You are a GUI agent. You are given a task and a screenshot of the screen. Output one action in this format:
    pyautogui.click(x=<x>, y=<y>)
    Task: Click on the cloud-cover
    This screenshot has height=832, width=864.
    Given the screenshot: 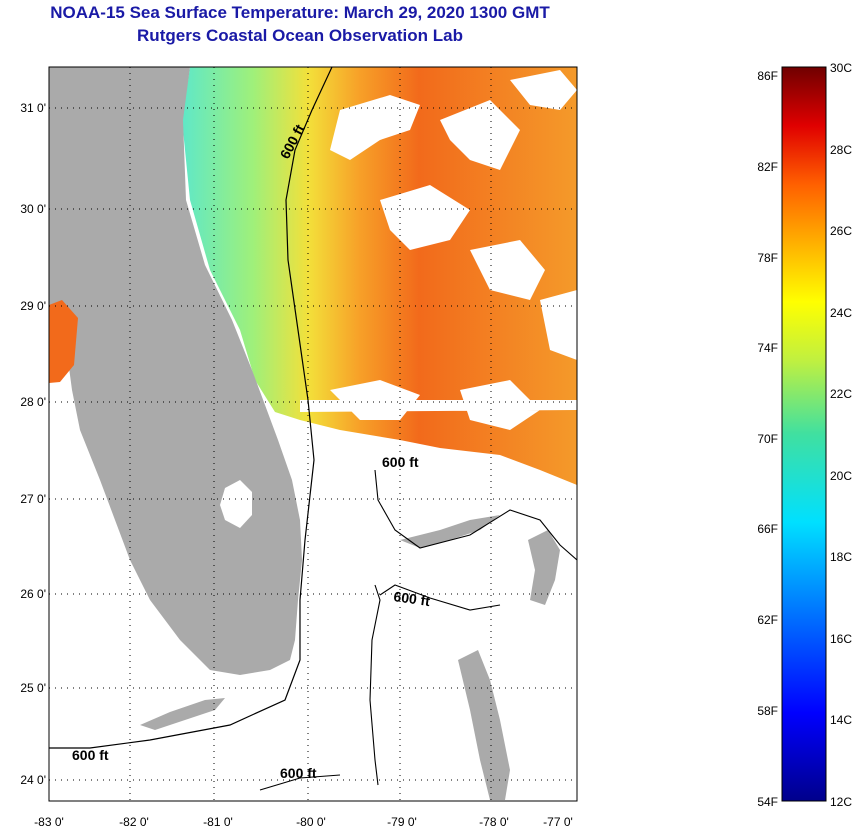 What is the action you would take?
    pyautogui.click(x=438, y=250)
    